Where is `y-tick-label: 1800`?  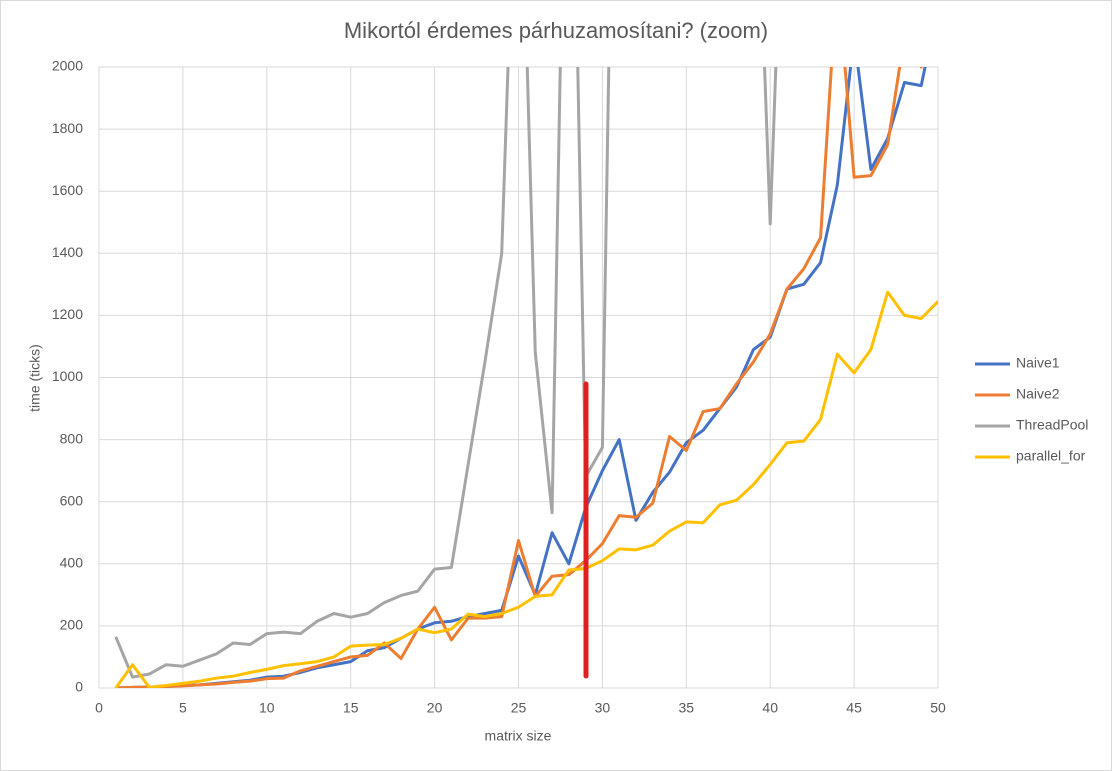
y-tick-label: 1800 is located at coordinates (67, 128).